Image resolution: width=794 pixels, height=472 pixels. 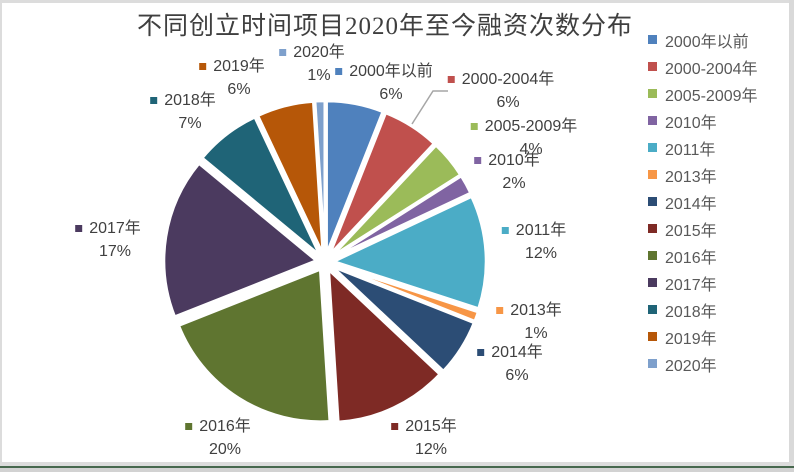 I want to click on data-label-2005-2009年: 2005-2009年 4%, so click(x=524, y=138).